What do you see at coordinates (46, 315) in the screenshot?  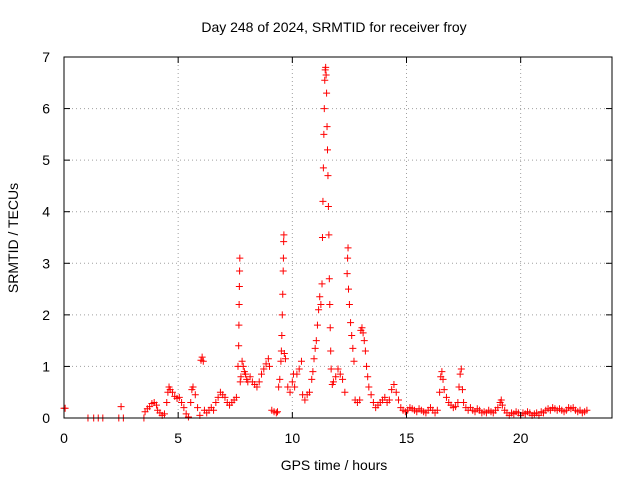 I see `y-tick-label: 2` at bounding box center [46, 315].